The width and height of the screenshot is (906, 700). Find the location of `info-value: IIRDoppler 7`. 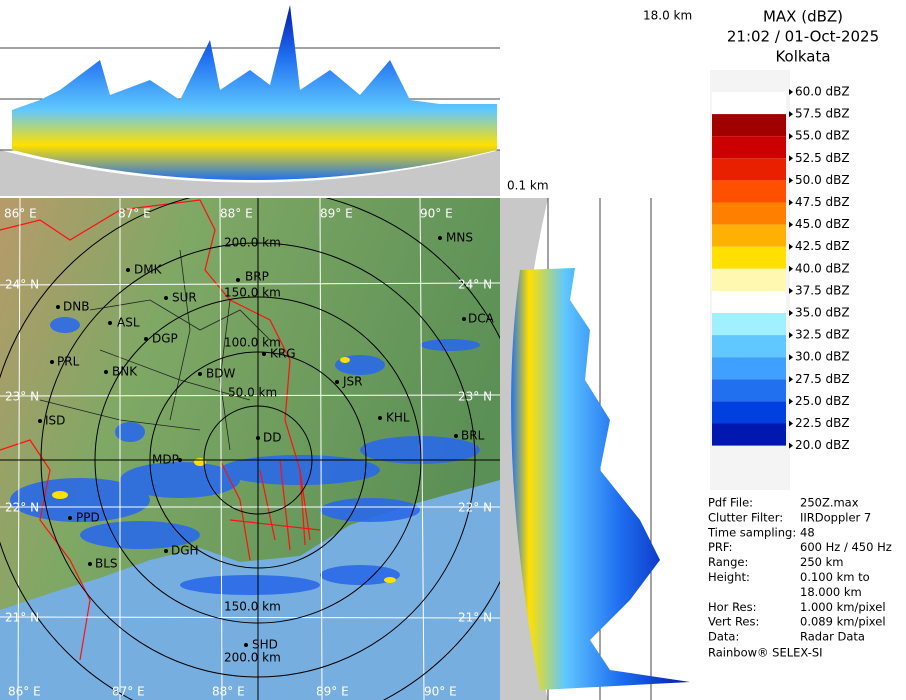

info-value: IIRDoppler 7 is located at coordinates (835, 517).